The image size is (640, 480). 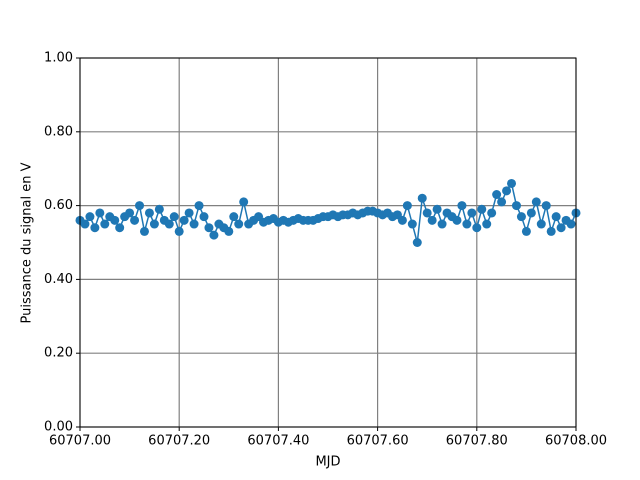 What do you see at coordinates (58, 427) in the screenshot?
I see `y-tick-label: 0.00` at bounding box center [58, 427].